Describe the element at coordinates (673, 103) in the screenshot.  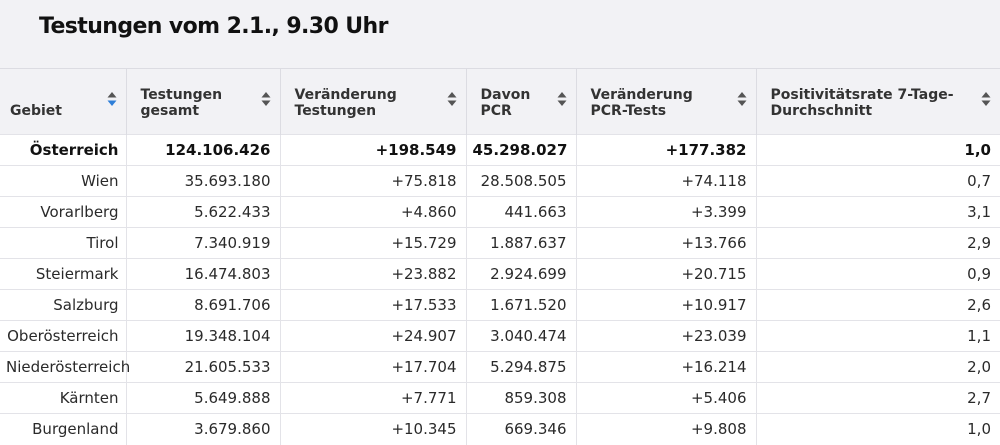
I see `column-header-label: Veränderung PCR-Tests` at that location.